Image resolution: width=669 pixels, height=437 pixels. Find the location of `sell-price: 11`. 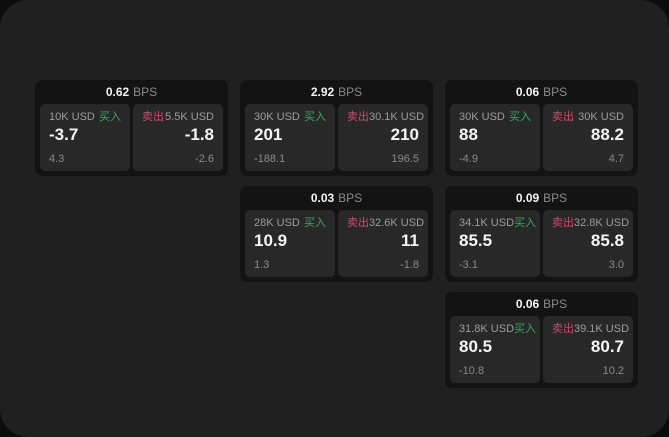

sell-price: 11 is located at coordinates (410, 241).